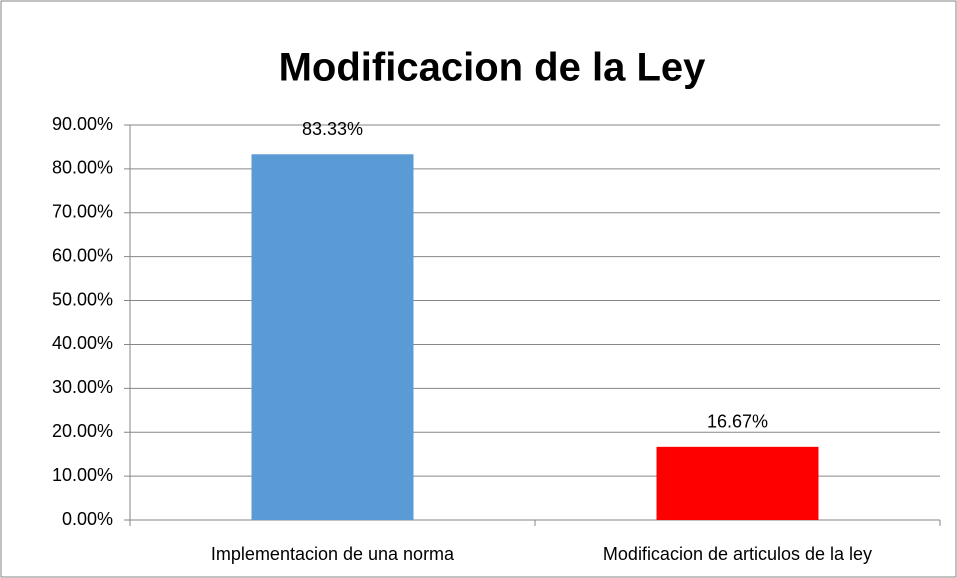  Describe the element at coordinates (82, 475) in the screenshot. I see `y-tick-label: 10.00%` at that location.